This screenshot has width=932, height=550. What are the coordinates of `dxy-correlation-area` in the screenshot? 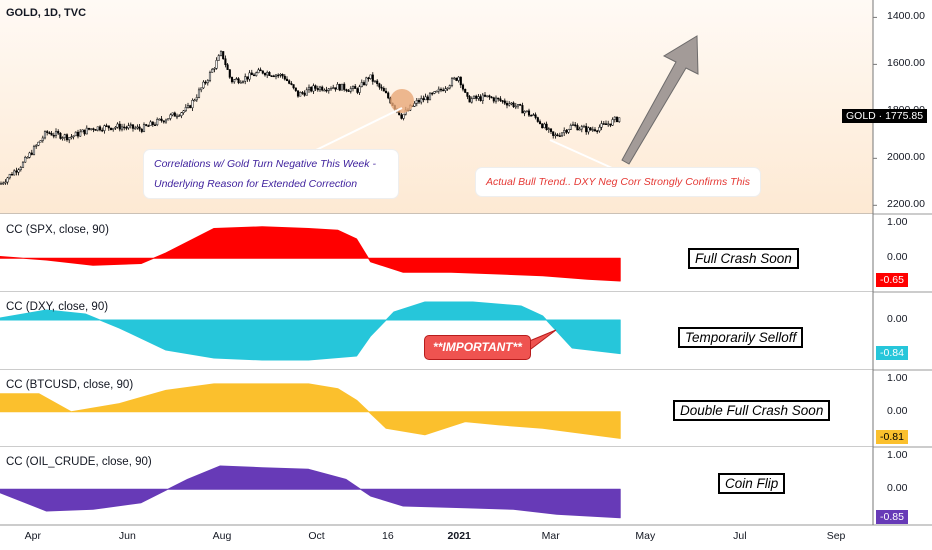 It's located at (310, 331).